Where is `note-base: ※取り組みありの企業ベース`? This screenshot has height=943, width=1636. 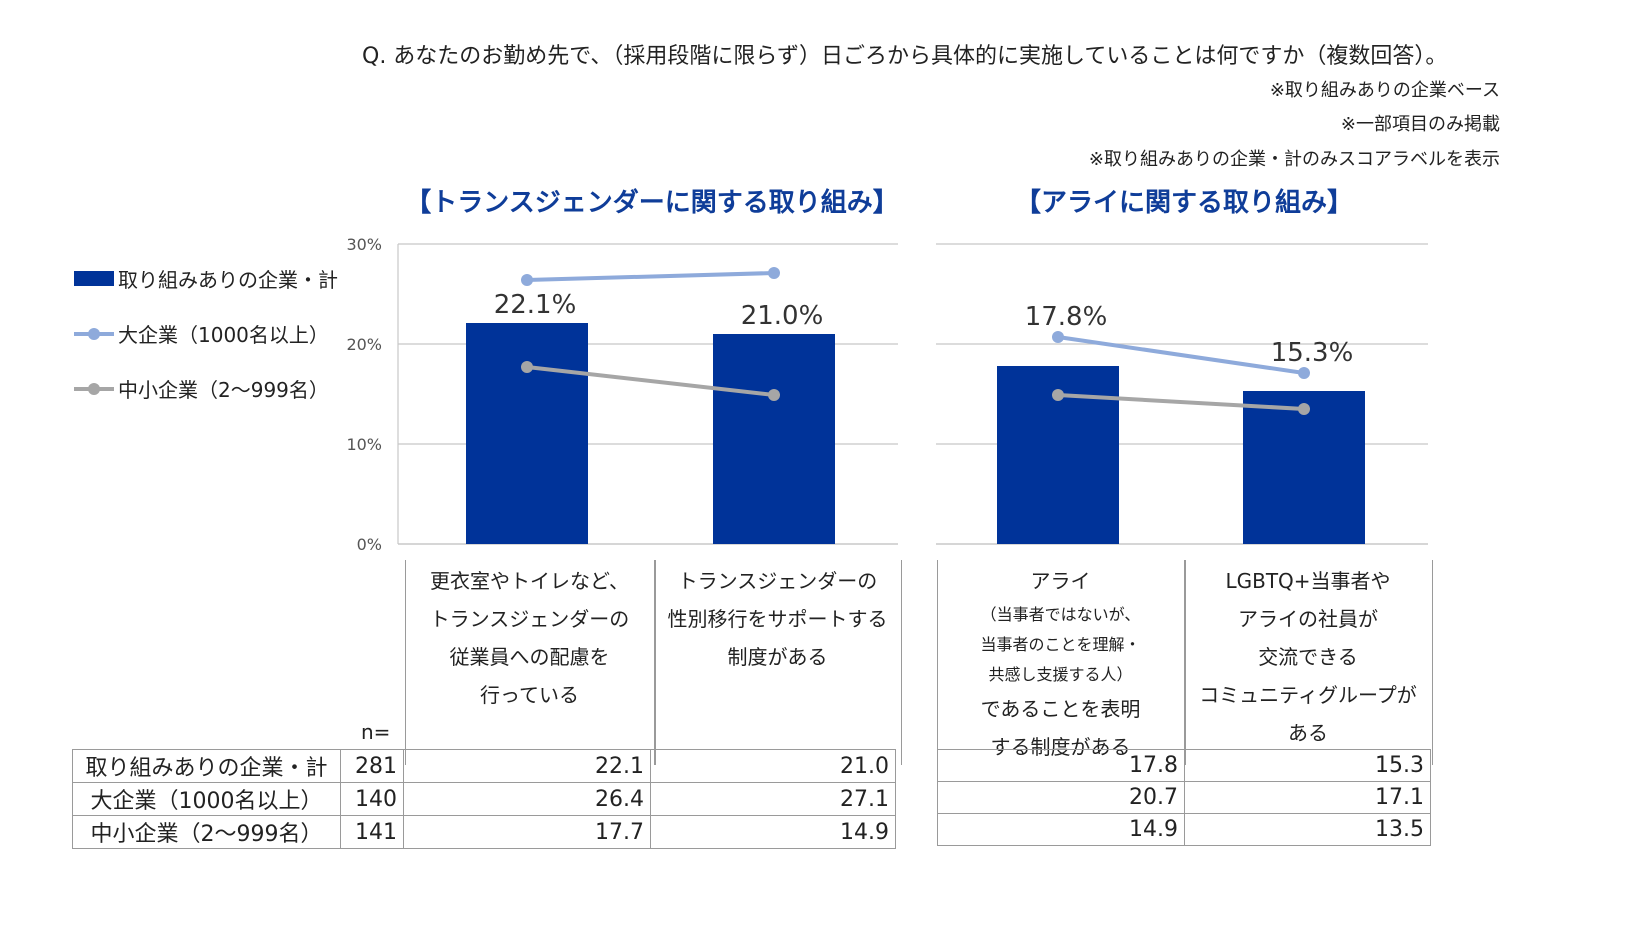
note-base: ※取り組みありの企業ベース is located at coordinates (1384, 90).